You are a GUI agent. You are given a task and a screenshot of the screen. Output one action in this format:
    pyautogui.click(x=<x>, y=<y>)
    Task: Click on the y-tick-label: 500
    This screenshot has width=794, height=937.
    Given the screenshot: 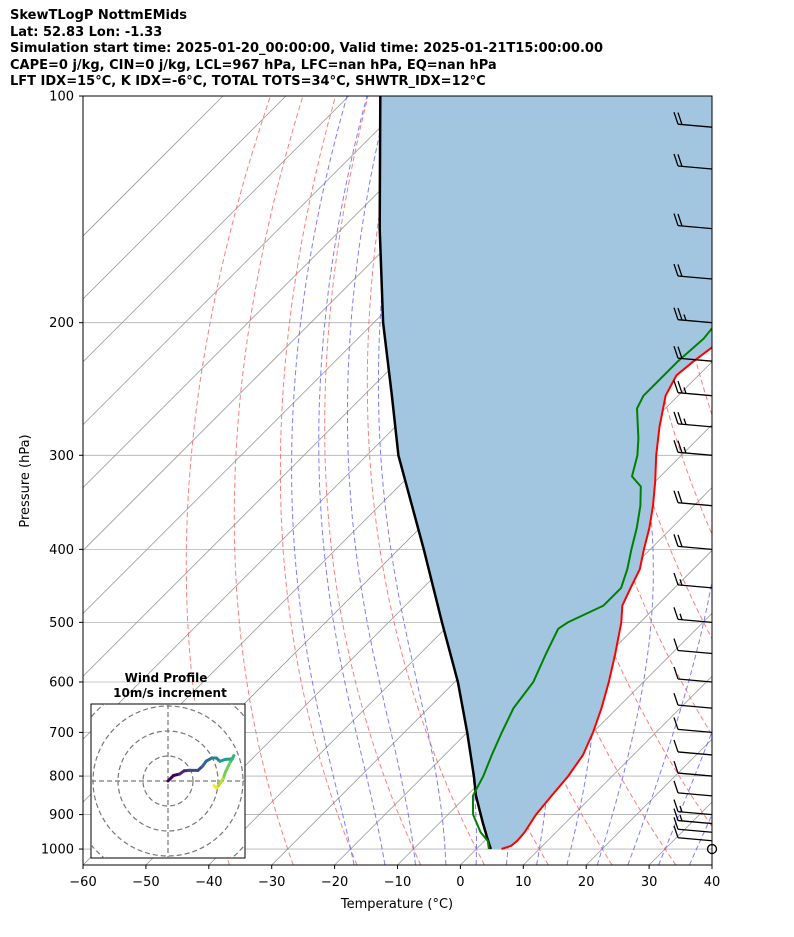 What is the action you would take?
    pyautogui.click(x=61, y=623)
    